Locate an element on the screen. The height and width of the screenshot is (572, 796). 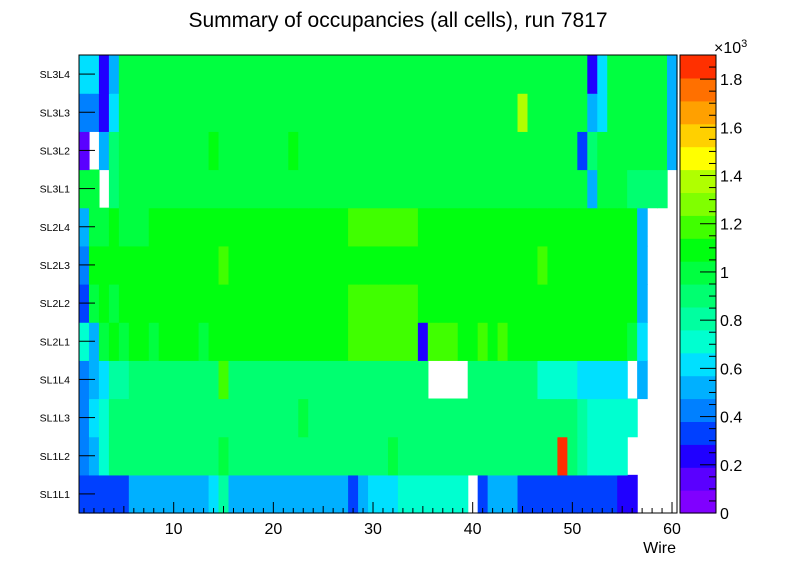
y-tick-label: SL1L4 is located at coordinates (55, 380).